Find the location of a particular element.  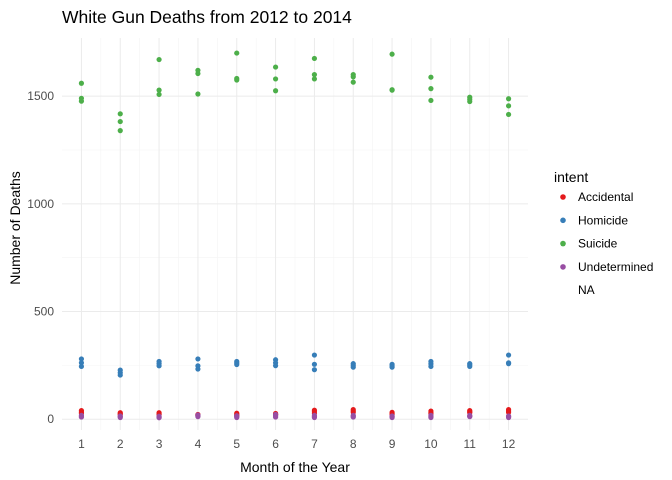

y-tick-label: 1000 is located at coordinates (40, 204).